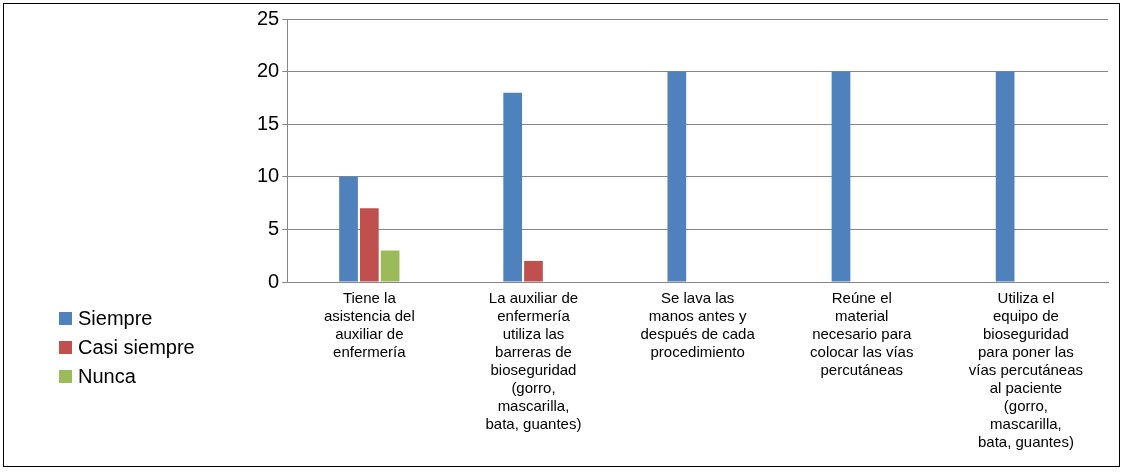  What do you see at coordinates (268, 122) in the screenshot?
I see `y-tick-label: 15` at bounding box center [268, 122].